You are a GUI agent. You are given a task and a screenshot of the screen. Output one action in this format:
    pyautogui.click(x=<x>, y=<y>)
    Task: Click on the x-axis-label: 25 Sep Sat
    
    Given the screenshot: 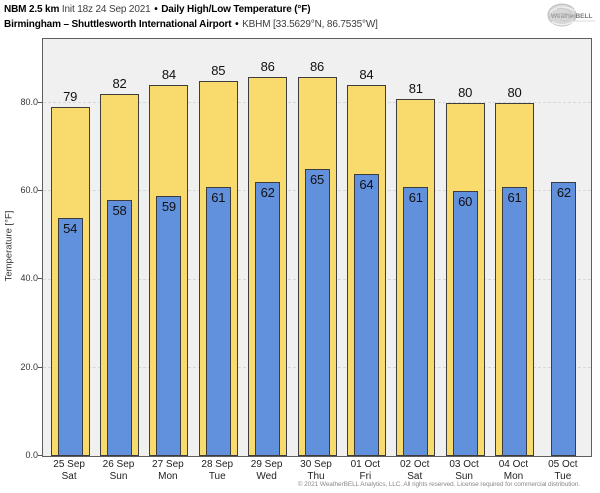 What is the action you would take?
    pyautogui.click(x=69, y=471)
    